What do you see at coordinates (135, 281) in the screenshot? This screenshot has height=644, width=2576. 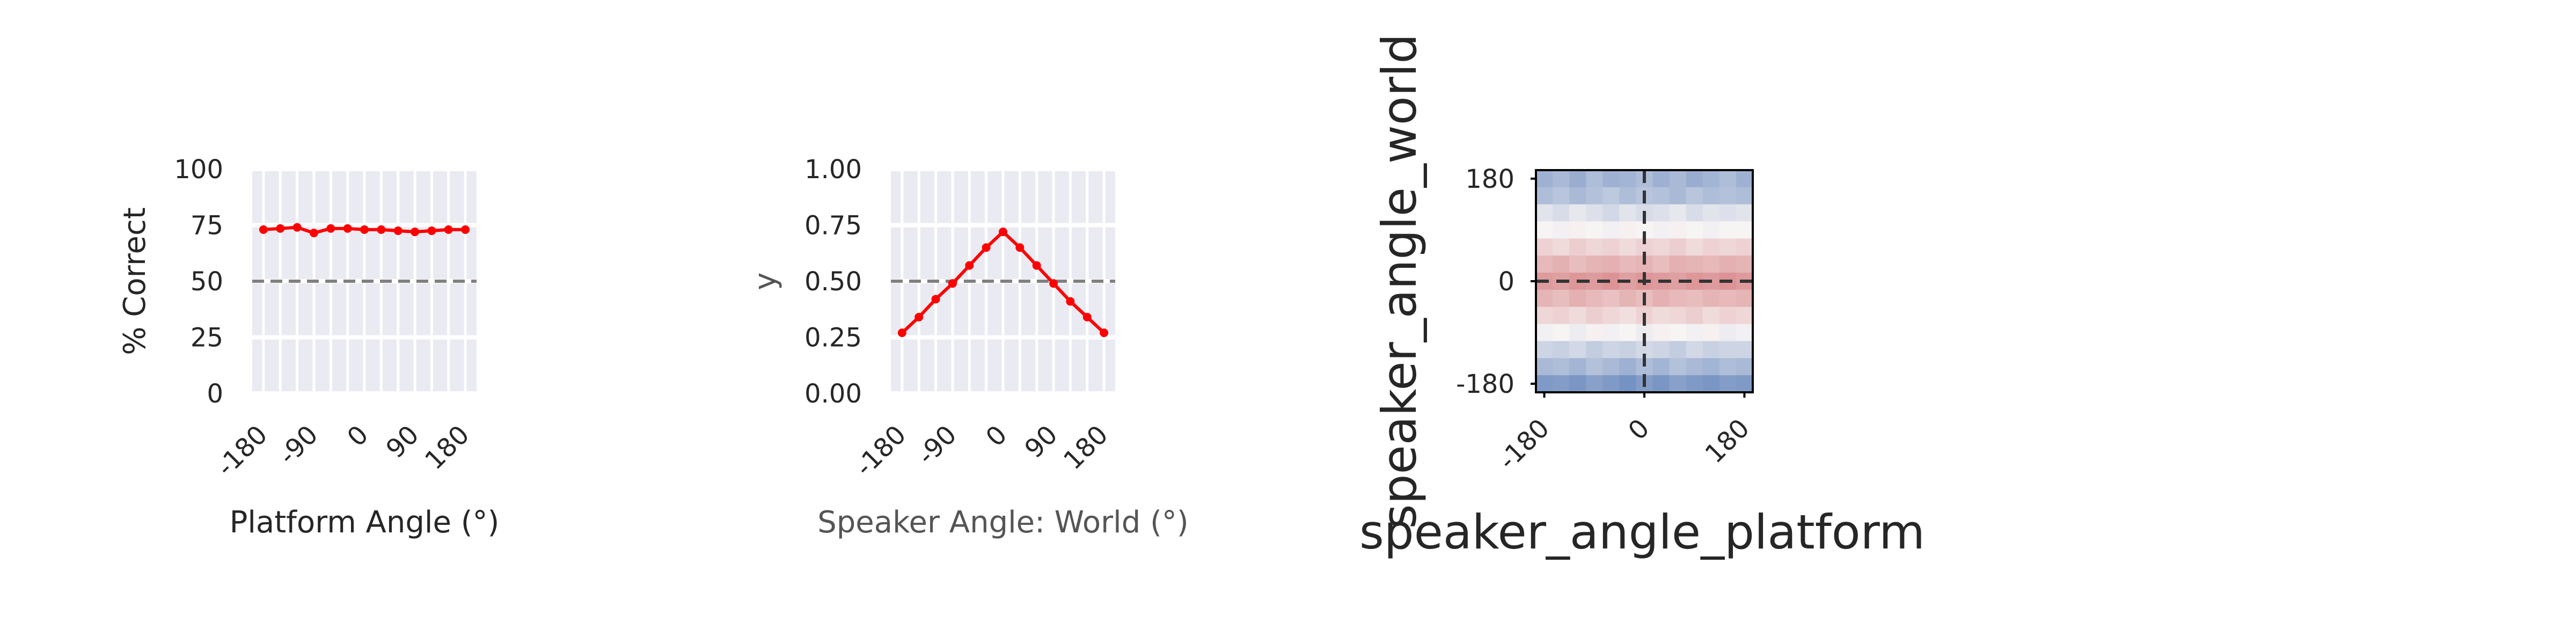 I see `y-axis-label: % Correct` at bounding box center [135, 281].